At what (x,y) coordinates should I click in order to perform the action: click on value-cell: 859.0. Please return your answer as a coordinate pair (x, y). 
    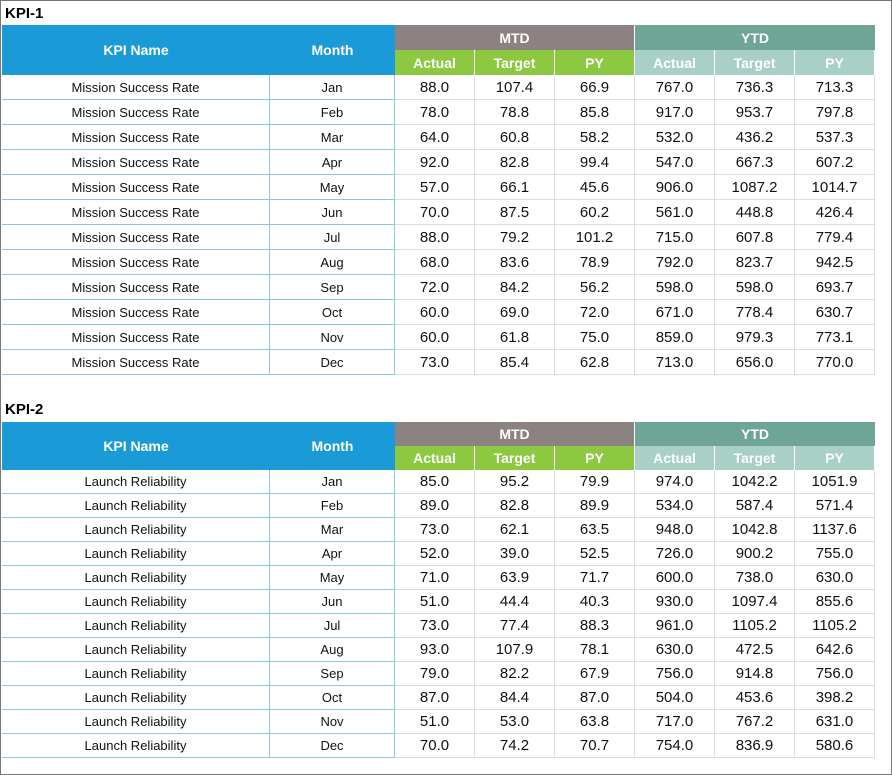
    Looking at the image, I should click on (675, 337).